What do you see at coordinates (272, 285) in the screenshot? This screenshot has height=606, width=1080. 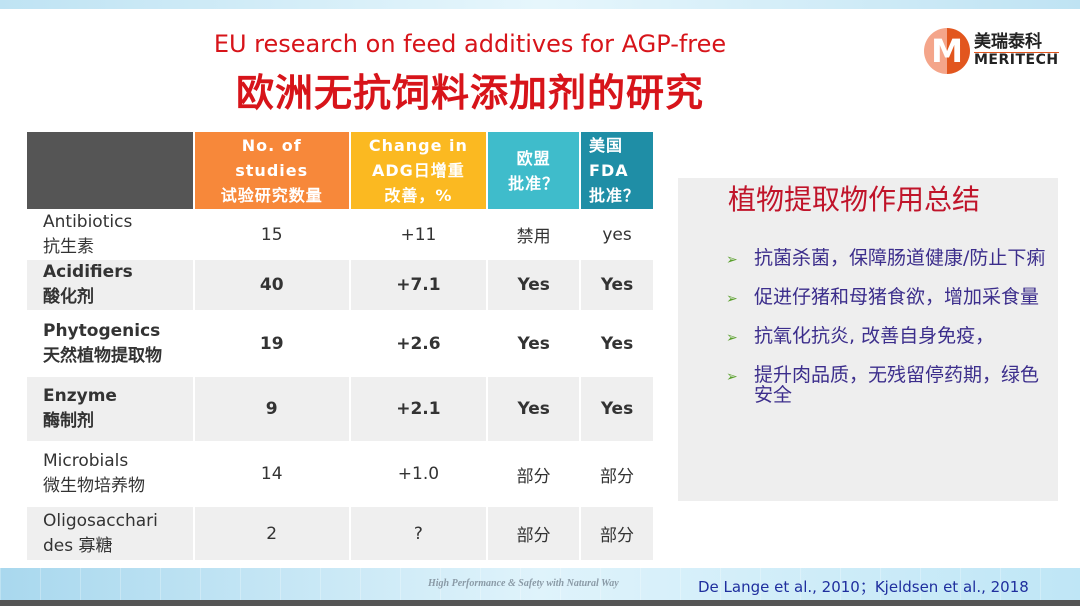 I see `studies-cell: 40` at bounding box center [272, 285].